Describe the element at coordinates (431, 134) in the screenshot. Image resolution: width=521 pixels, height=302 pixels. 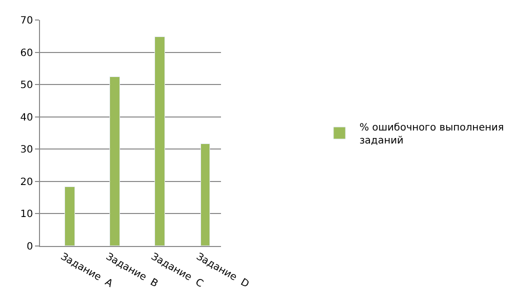
I see `legend-label: % ошибочного выполнения заданий` at that location.